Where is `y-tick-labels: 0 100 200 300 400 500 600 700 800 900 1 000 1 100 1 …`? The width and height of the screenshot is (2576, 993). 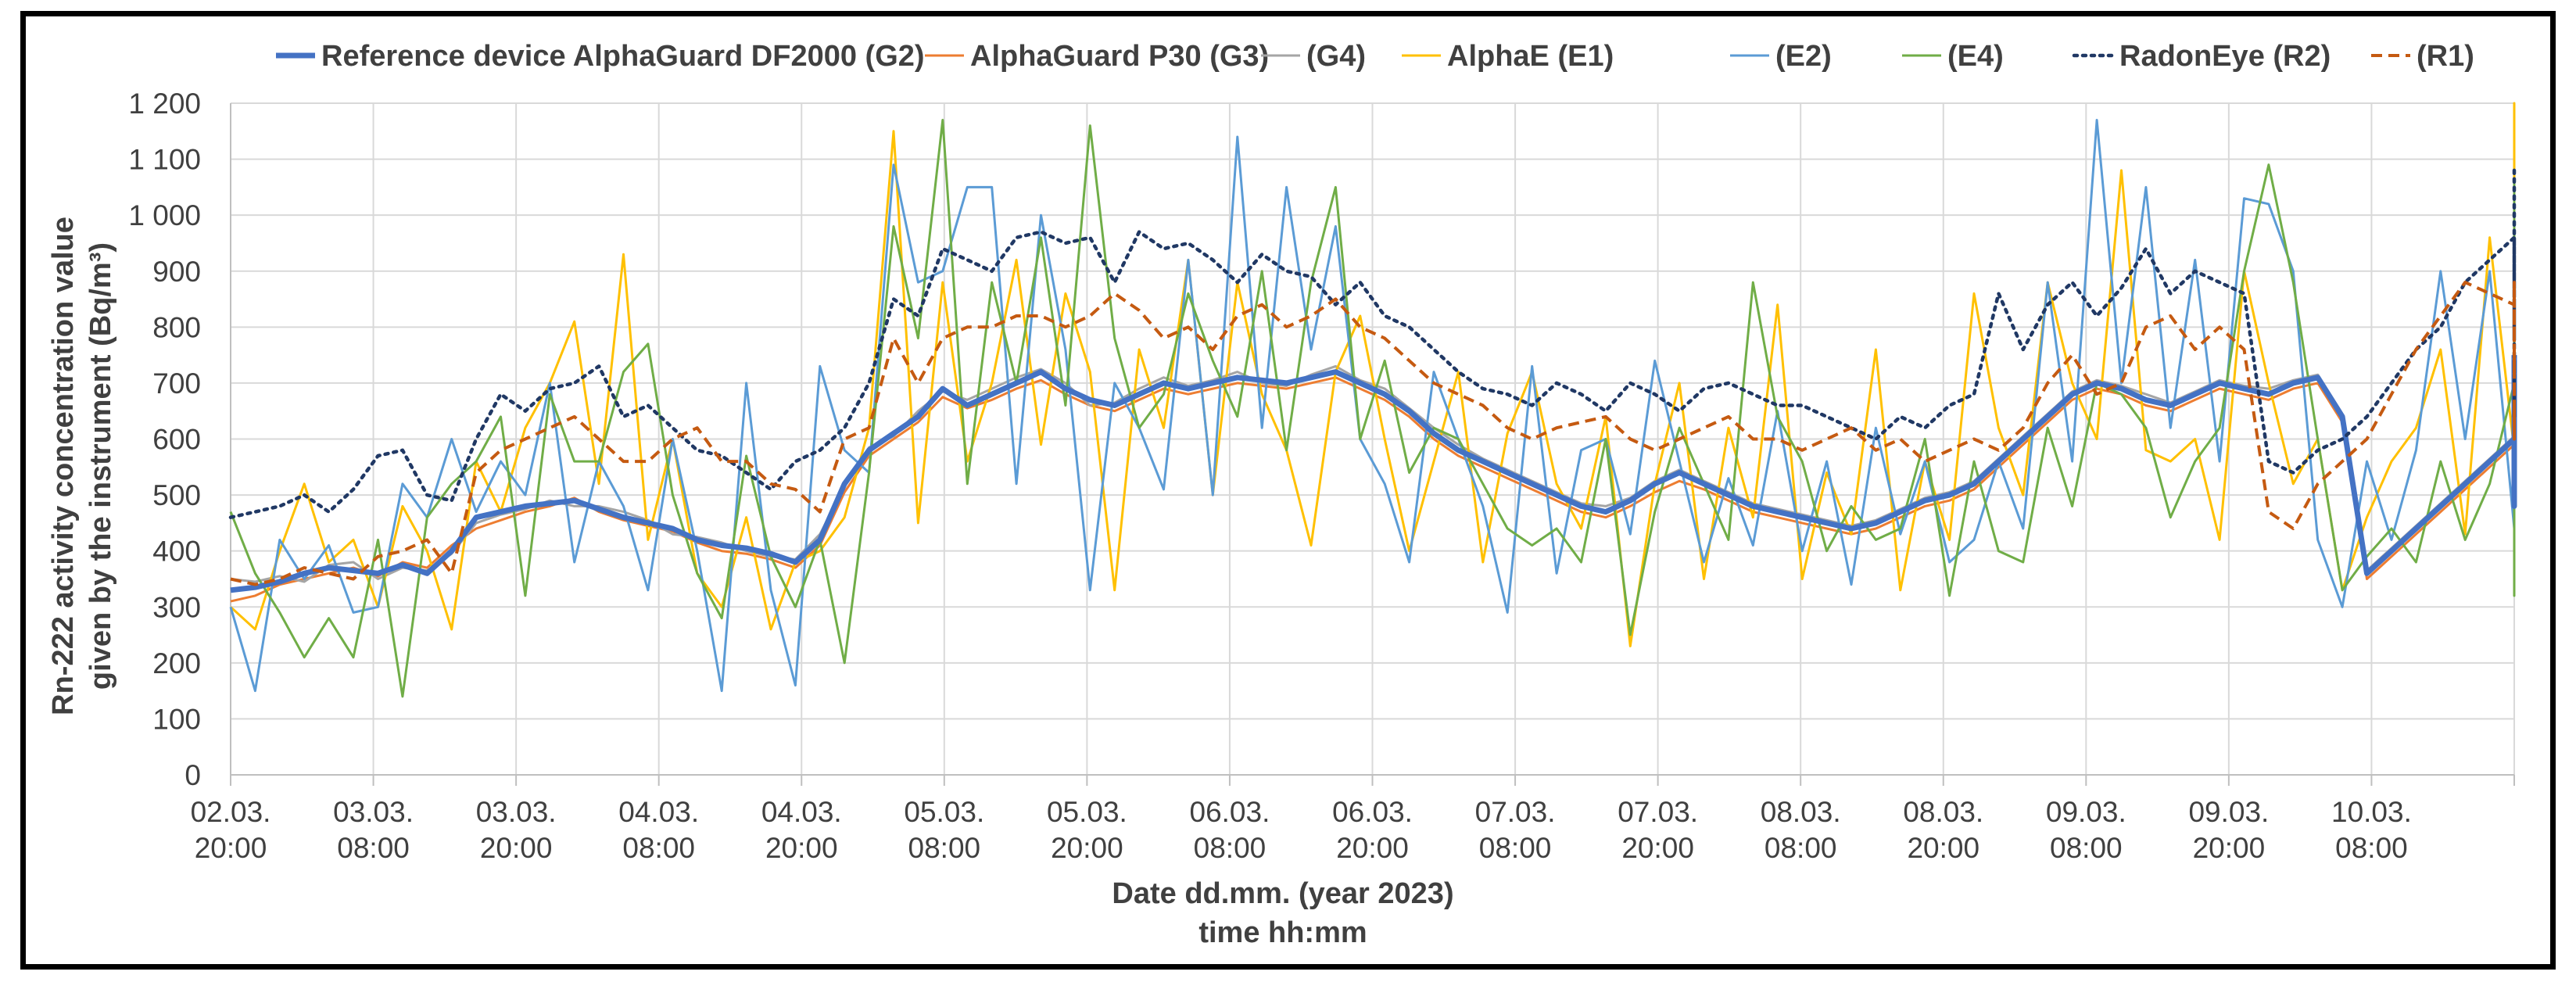 y-tick-labels: 0 100 200 300 400 500 600 700 800 900 1 000 1 100 1 … is located at coordinates (164, 439).